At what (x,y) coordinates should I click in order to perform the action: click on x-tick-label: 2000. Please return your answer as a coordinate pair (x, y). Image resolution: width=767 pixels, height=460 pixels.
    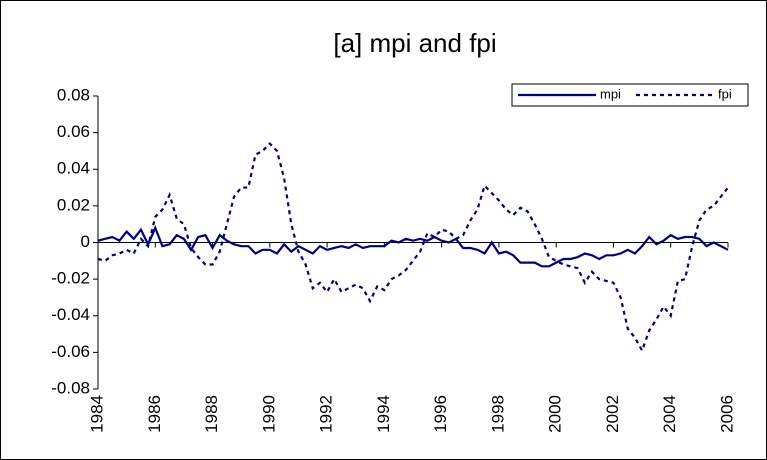
    Looking at the image, I should click on (555, 414).